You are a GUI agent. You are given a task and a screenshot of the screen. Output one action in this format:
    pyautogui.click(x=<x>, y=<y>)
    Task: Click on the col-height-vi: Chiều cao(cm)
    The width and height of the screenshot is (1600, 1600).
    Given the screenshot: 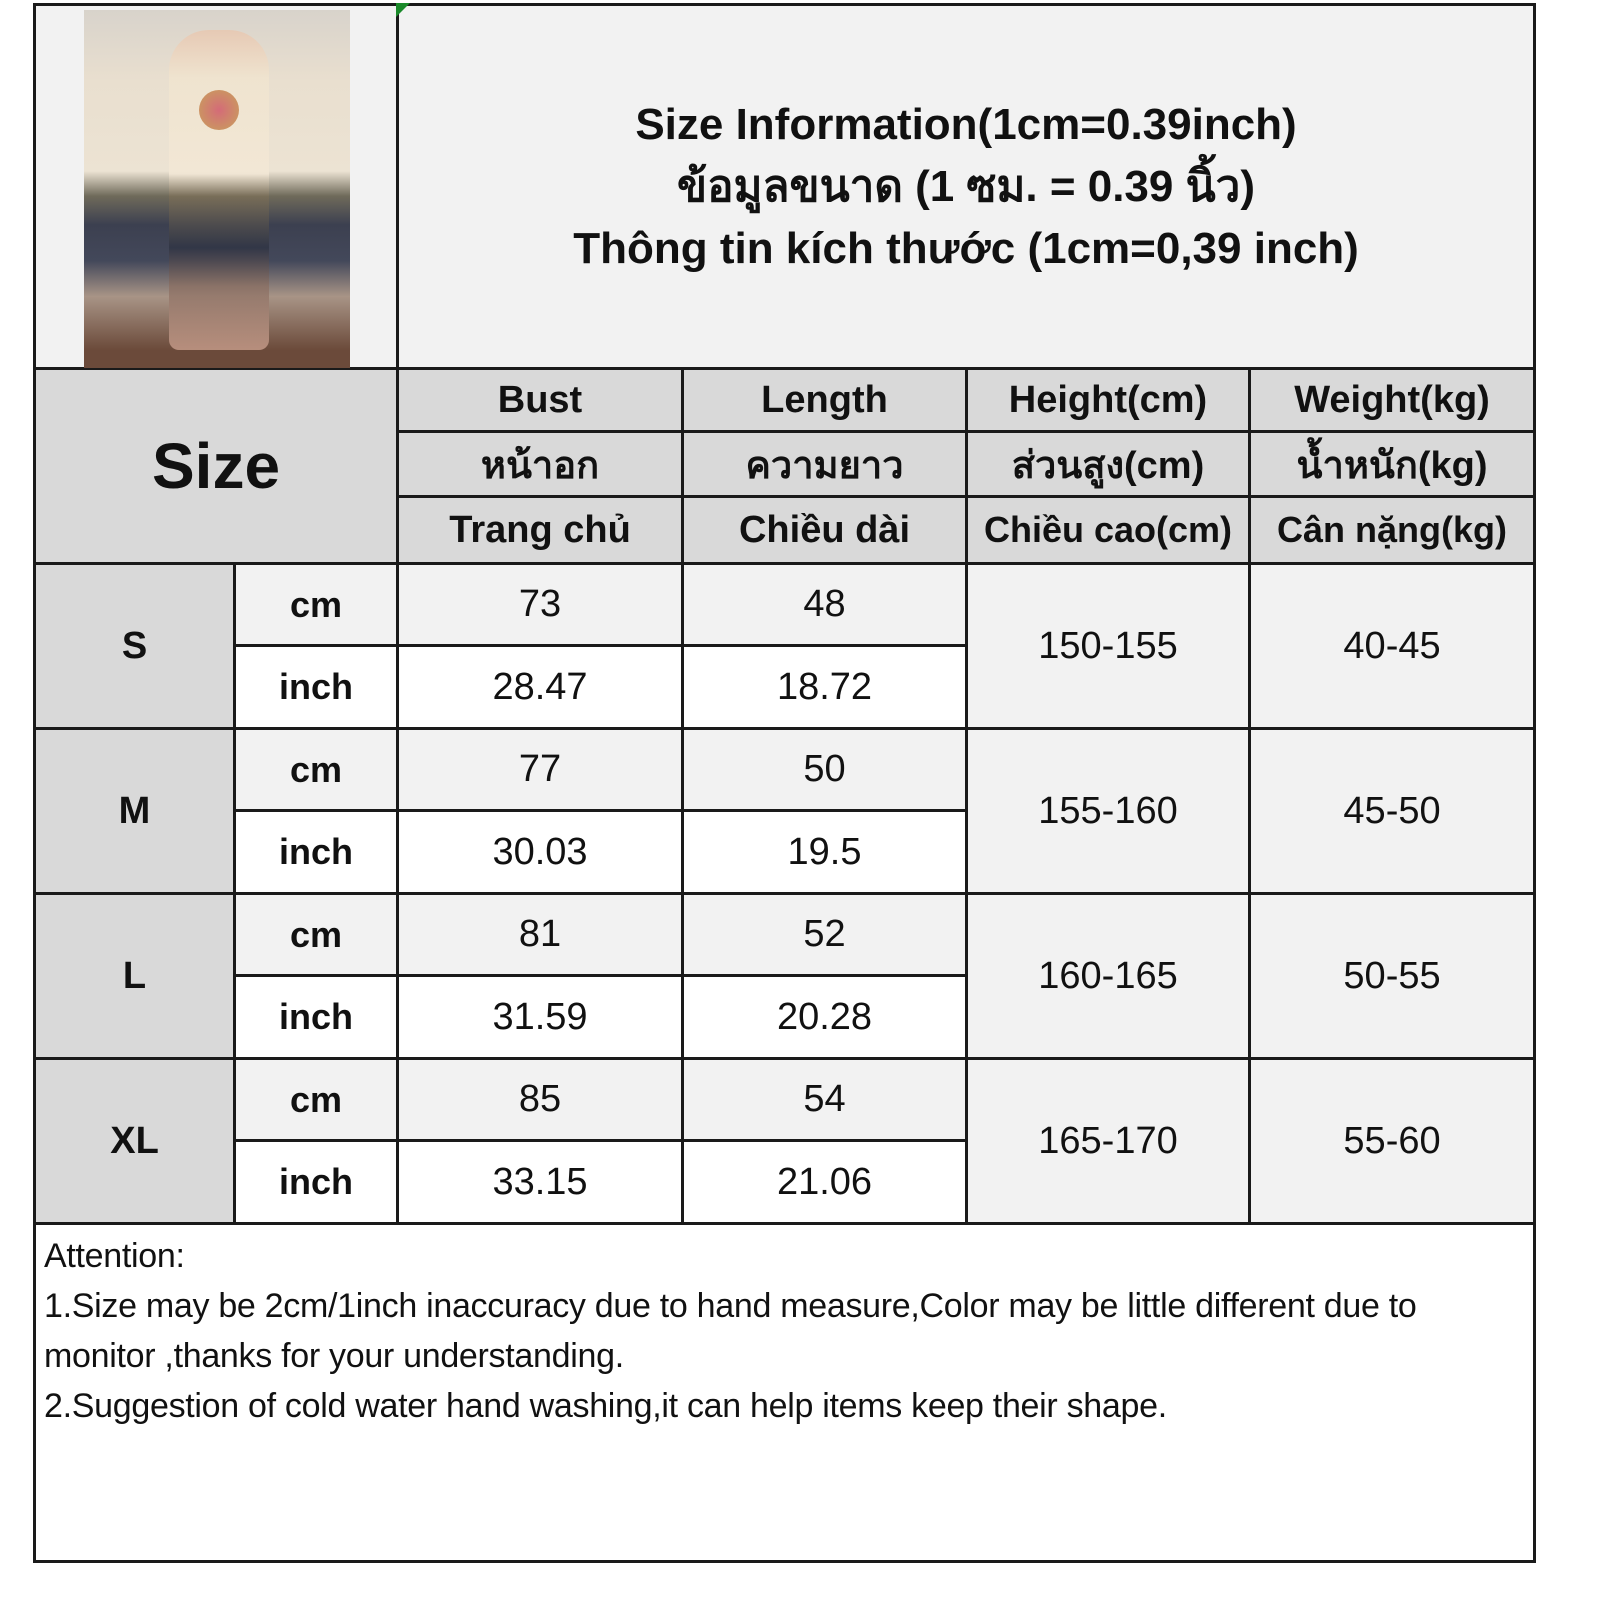 What is the action you would take?
    pyautogui.click(x=1108, y=530)
    